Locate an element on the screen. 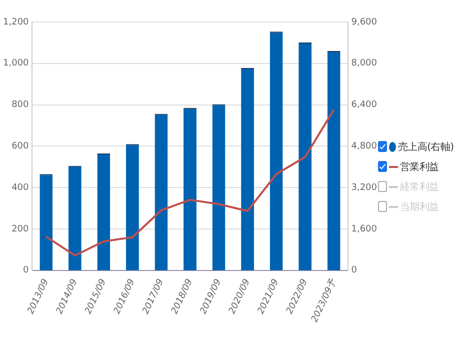 The height and width of the screenshot is (347, 464). y2-tick-label: 6,400 is located at coordinates (364, 105).